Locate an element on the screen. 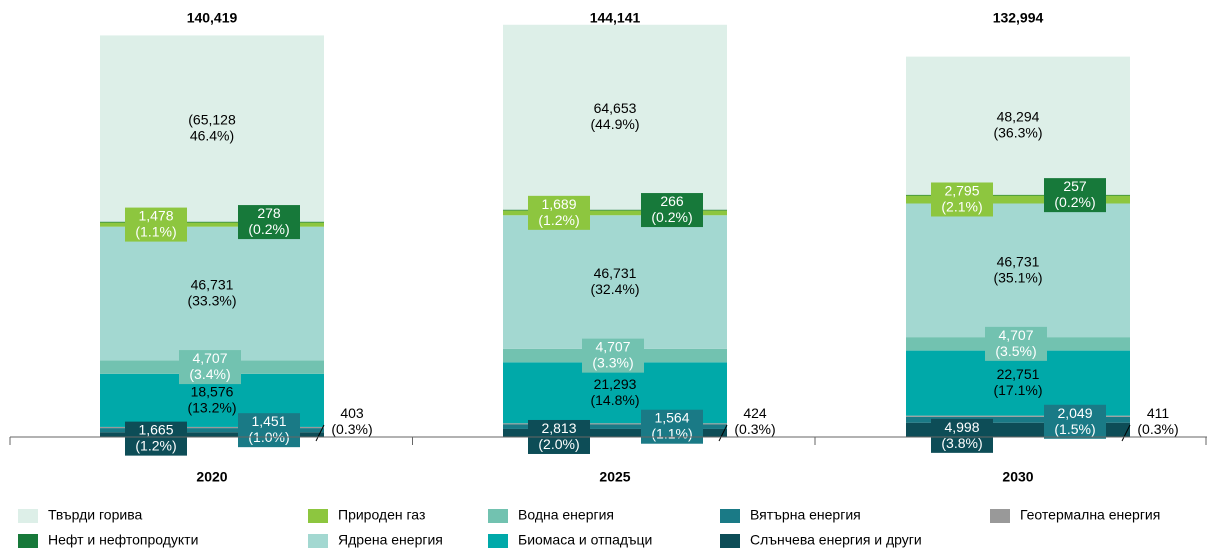 The height and width of the screenshot is (549, 1207). total-label: 132,994 is located at coordinates (1018, 18).